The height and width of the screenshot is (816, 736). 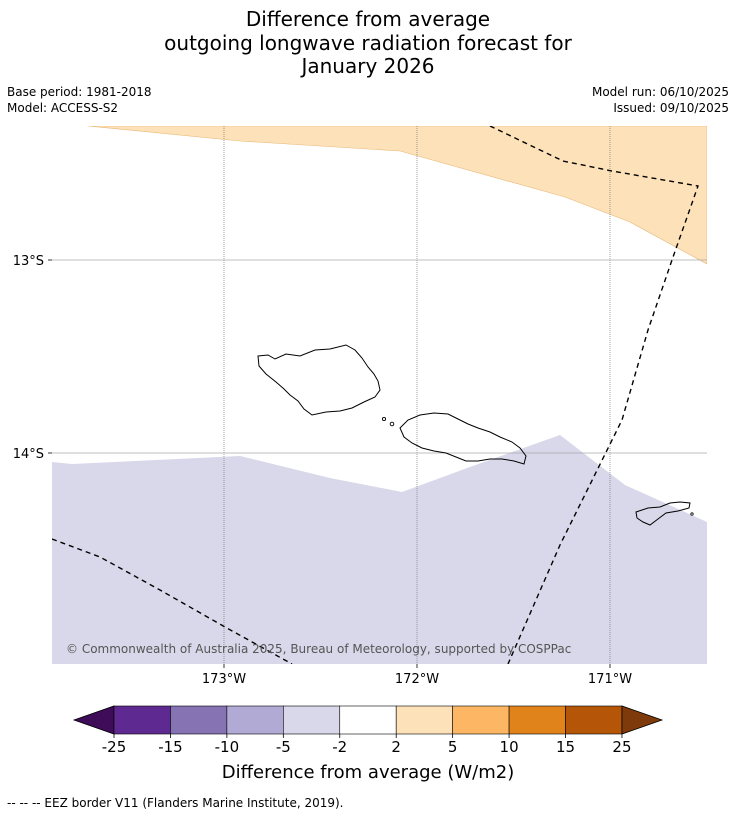 I want to click on colorbar-label: Difference from average (W/m2), so click(x=368, y=772).